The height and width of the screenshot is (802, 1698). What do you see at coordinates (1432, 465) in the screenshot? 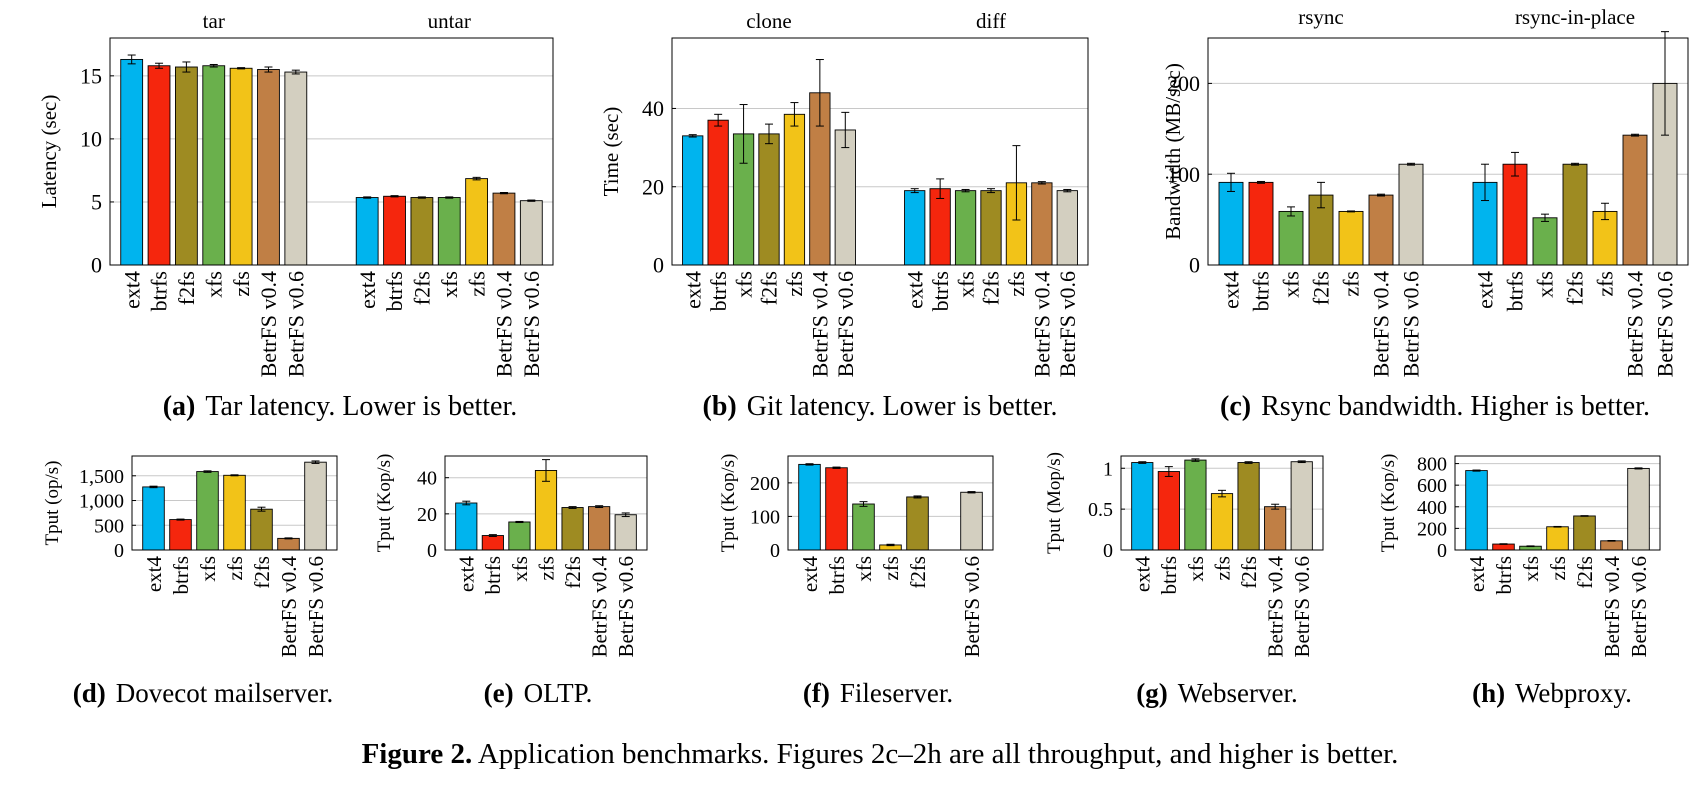
I see `y-tick-label: 800` at bounding box center [1432, 465].